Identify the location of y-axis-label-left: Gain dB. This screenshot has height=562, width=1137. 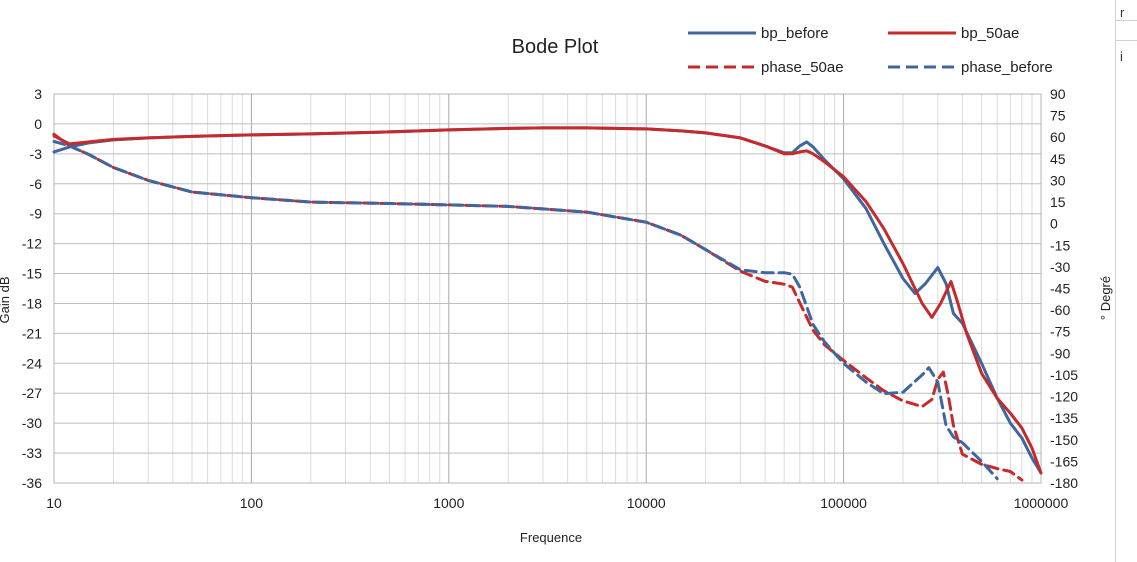
(6, 300).